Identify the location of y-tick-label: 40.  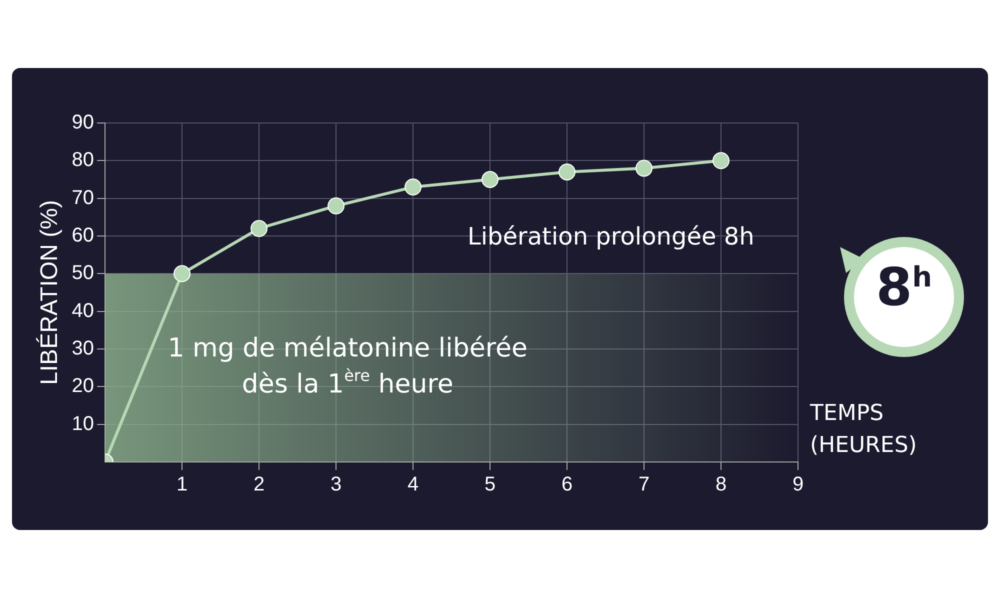
(83, 311).